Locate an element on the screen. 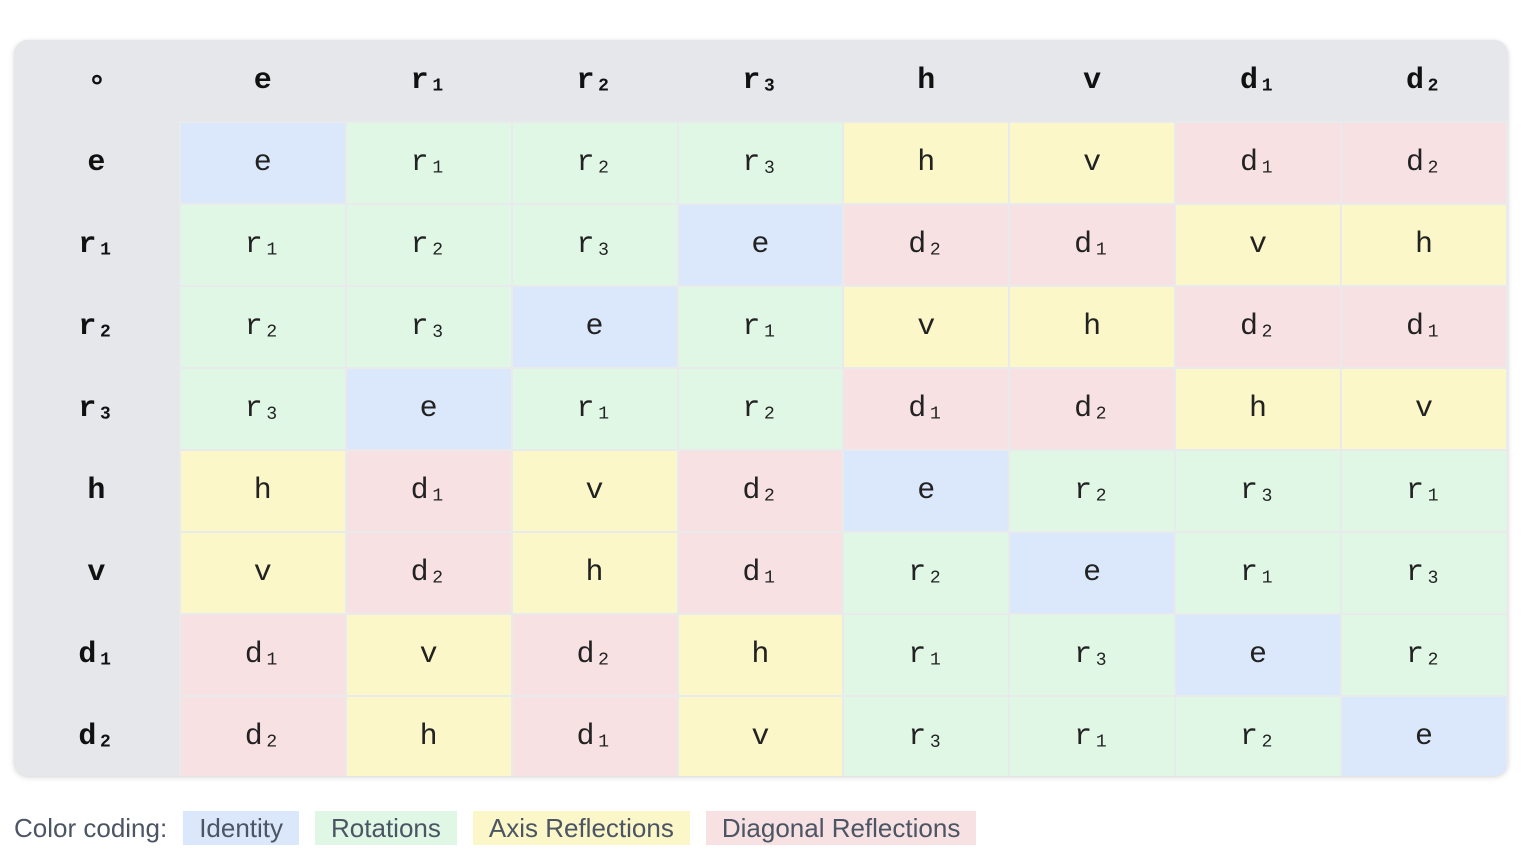 The width and height of the screenshot is (1536, 866). table-row: h h d₁ v d₂ e r₂ r₃ r₁ is located at coordinates (761, 491).